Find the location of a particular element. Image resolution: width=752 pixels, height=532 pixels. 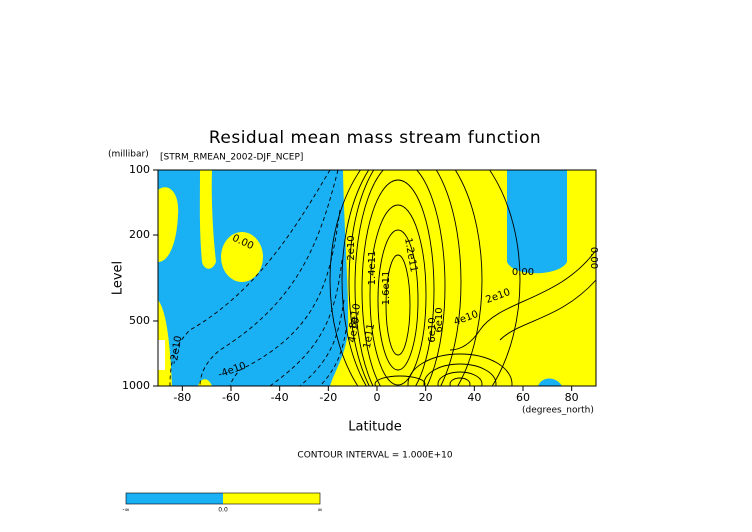

y-tick-label: 200 is located at coordinates (139, 234).